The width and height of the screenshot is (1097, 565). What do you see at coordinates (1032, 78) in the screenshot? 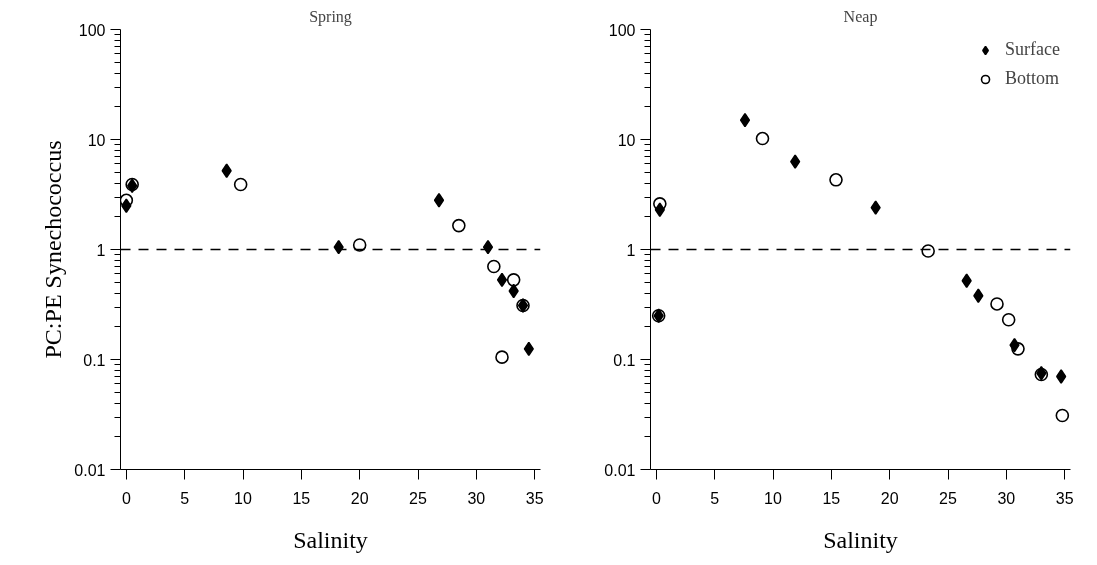
I see `legend-label: Bottom` at bounding box center [1032, 78].